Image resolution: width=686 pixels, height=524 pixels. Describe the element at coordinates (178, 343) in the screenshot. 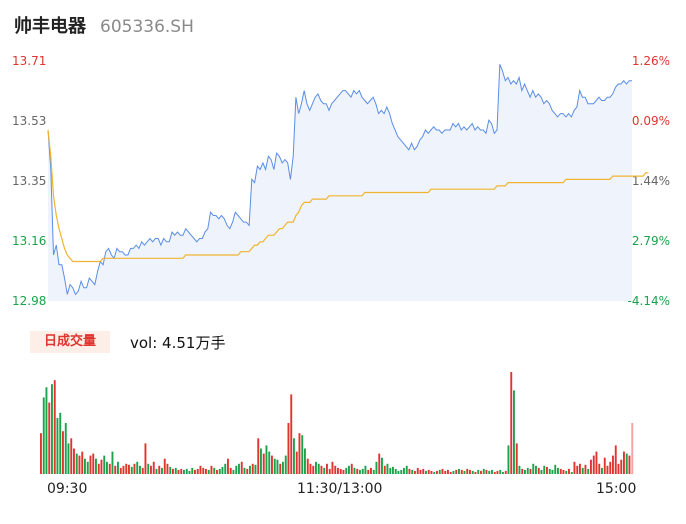

I see `volume-text: vol: 4.51万手` at that location.